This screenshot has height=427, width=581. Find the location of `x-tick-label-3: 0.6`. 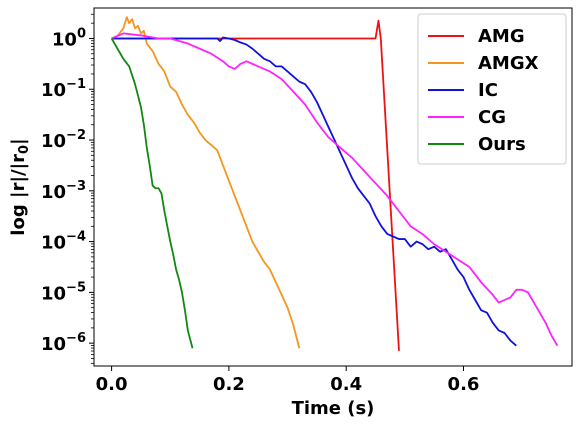

x-tick-label-3: 0.6 is located at coordinates (464, 384).